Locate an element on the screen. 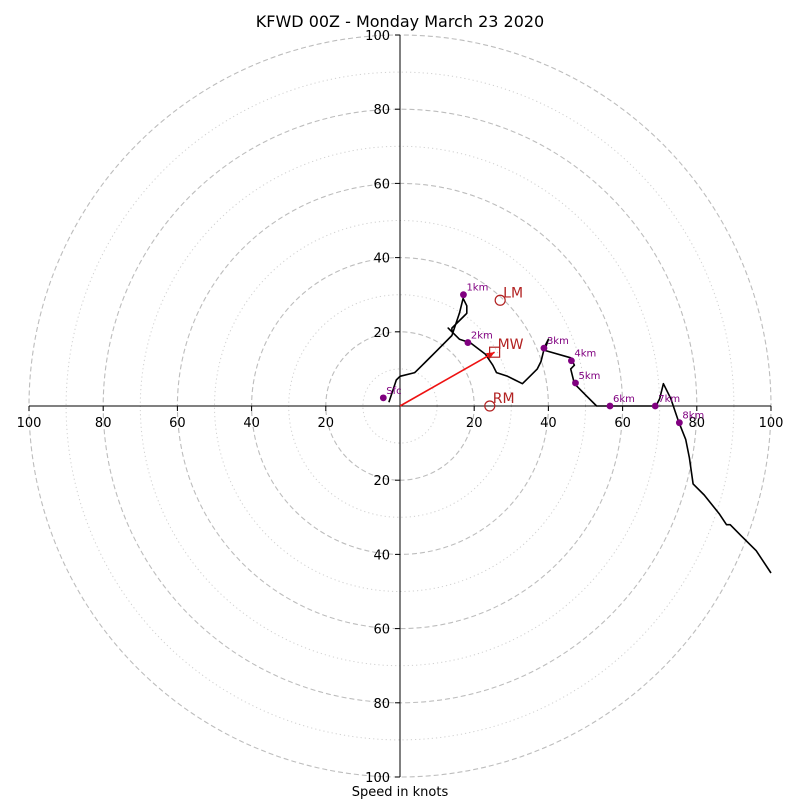 The image size is (800, 804). mean-wind-arrowhead is located at coordinates (490, 356).